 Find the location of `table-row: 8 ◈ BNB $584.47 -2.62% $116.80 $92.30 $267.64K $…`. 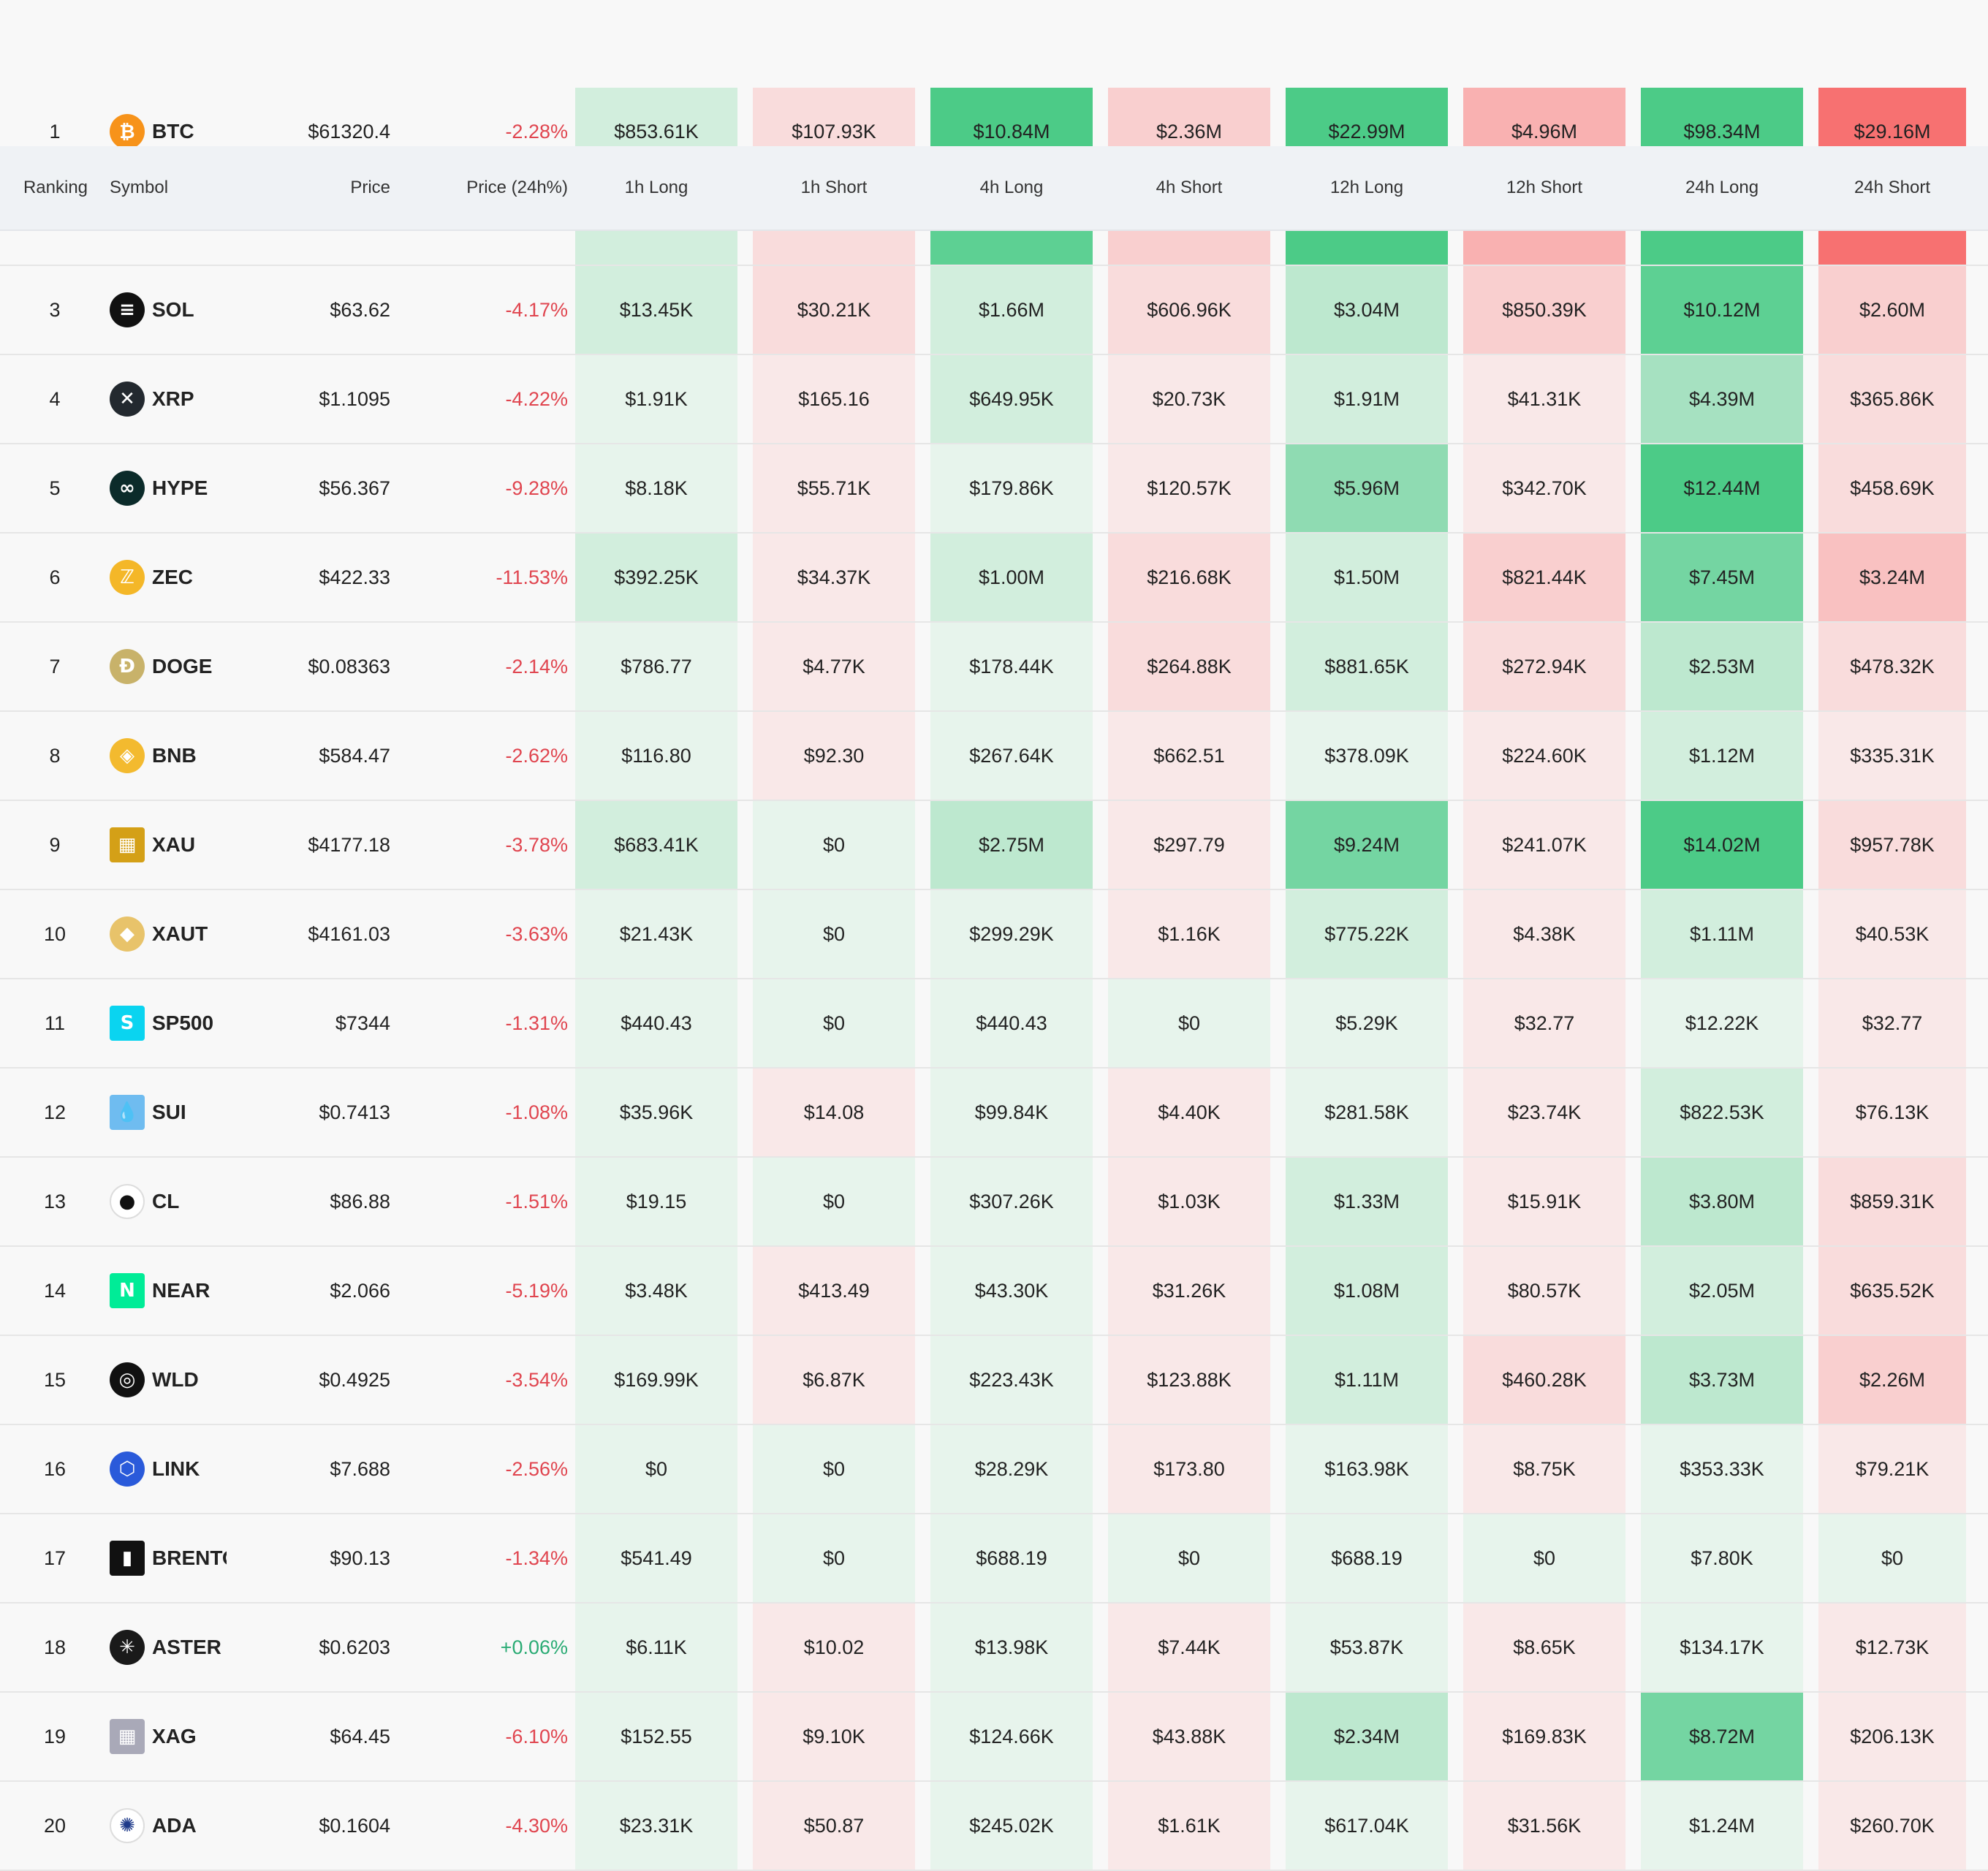

table-row: 8 ◈ BNB $584.47 -2.62% $116.80 $92.30 $267.64K $… is located at coordinates (994, 756).